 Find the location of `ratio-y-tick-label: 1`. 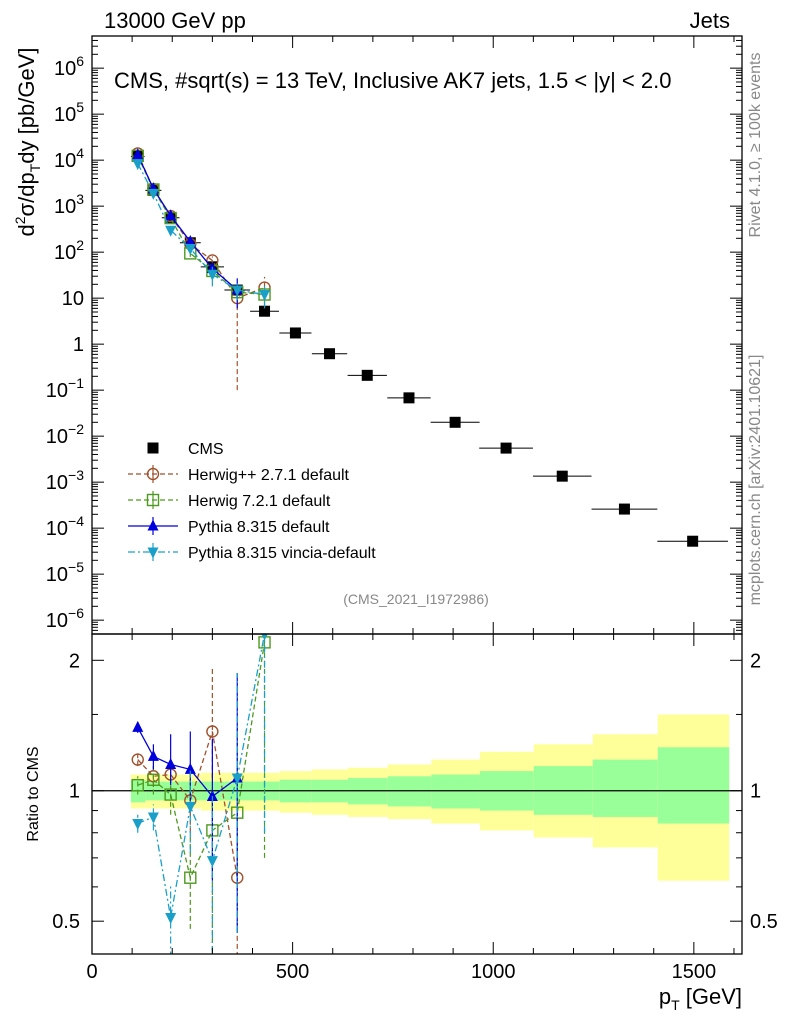

ratio-y-tick-label: 1 is located at coordinates (74, 792).